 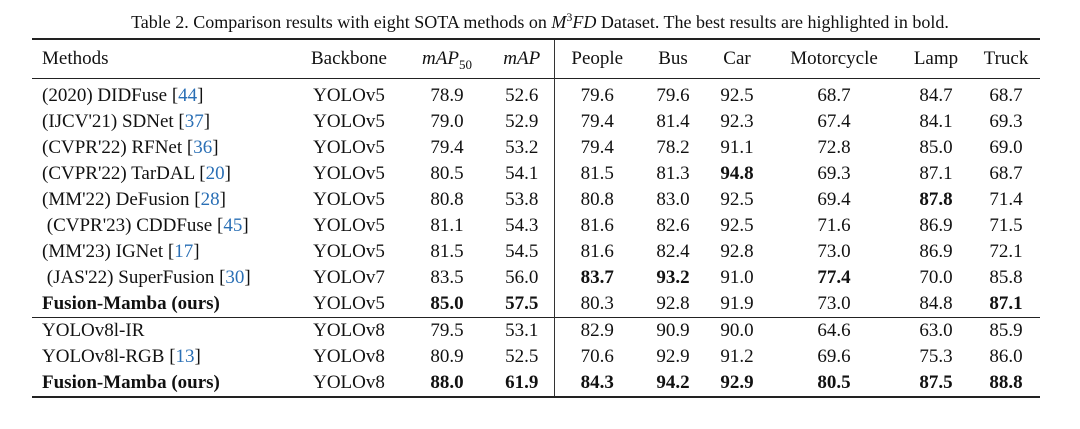 What do you see at coordinates (146, 277) in the screenshot?
I see `method-name: (JAS'22) SuperFusion [30]` at bounding box center [146, 277].